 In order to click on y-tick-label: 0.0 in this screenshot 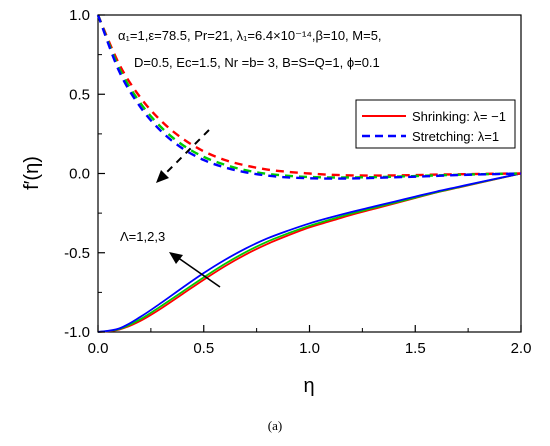, I will do `click(79, 174)`.